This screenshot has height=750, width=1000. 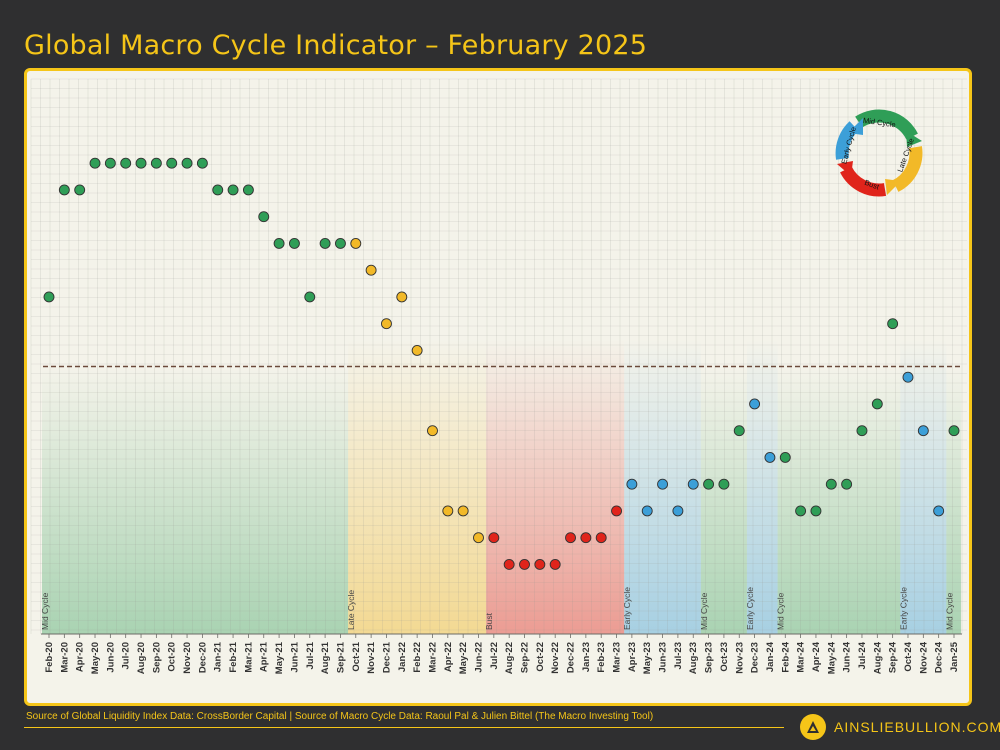 What do you see at coordinates (923, 657) in the screenshot?
I see `x-tick-label: Nov-24` at bounding box center [923, 657].